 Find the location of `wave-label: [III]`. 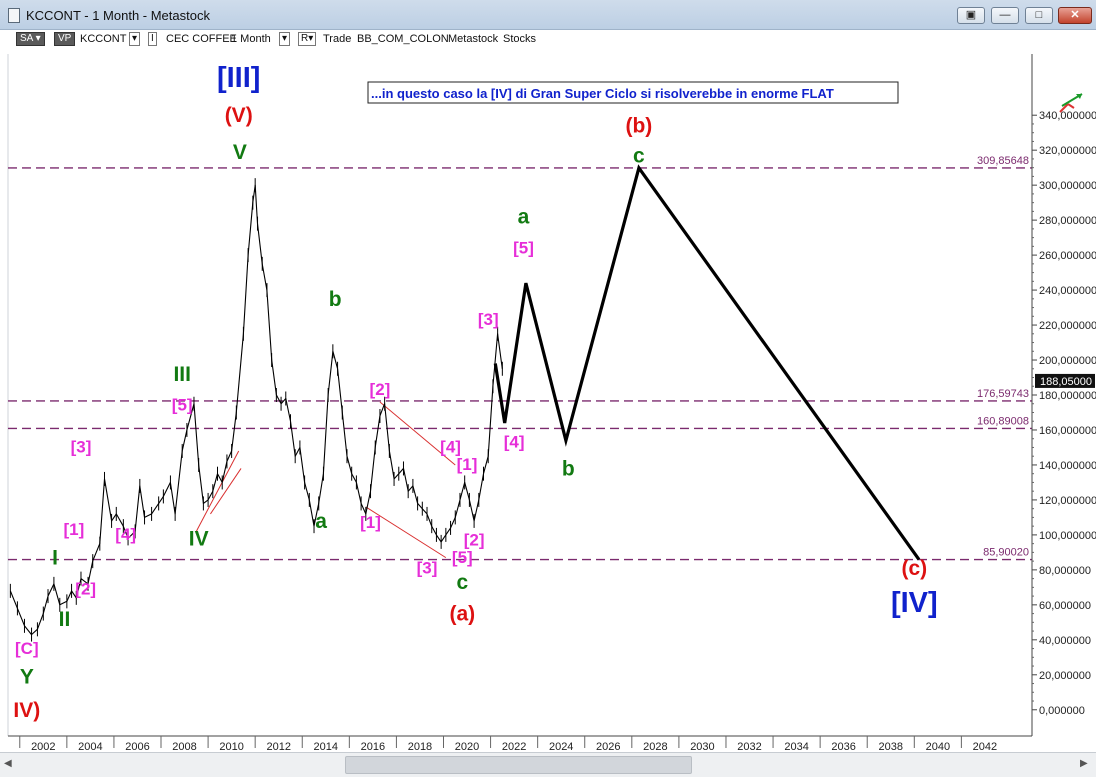

wave-label: [III] is located at coordinates (239, 78).